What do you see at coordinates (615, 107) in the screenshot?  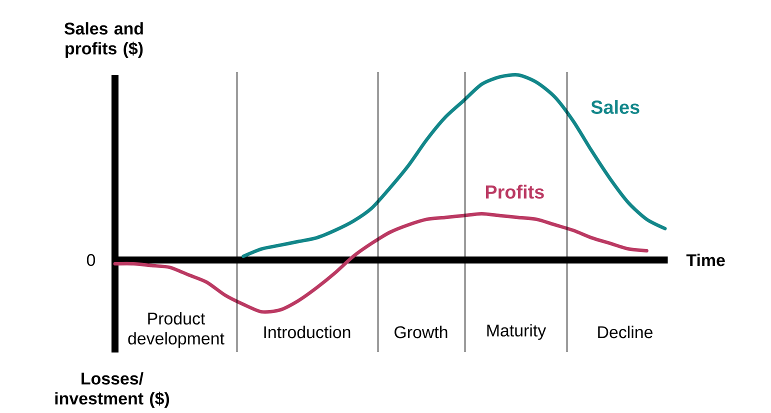 I see `series-label: Sales` at bounding box center [615, 107].